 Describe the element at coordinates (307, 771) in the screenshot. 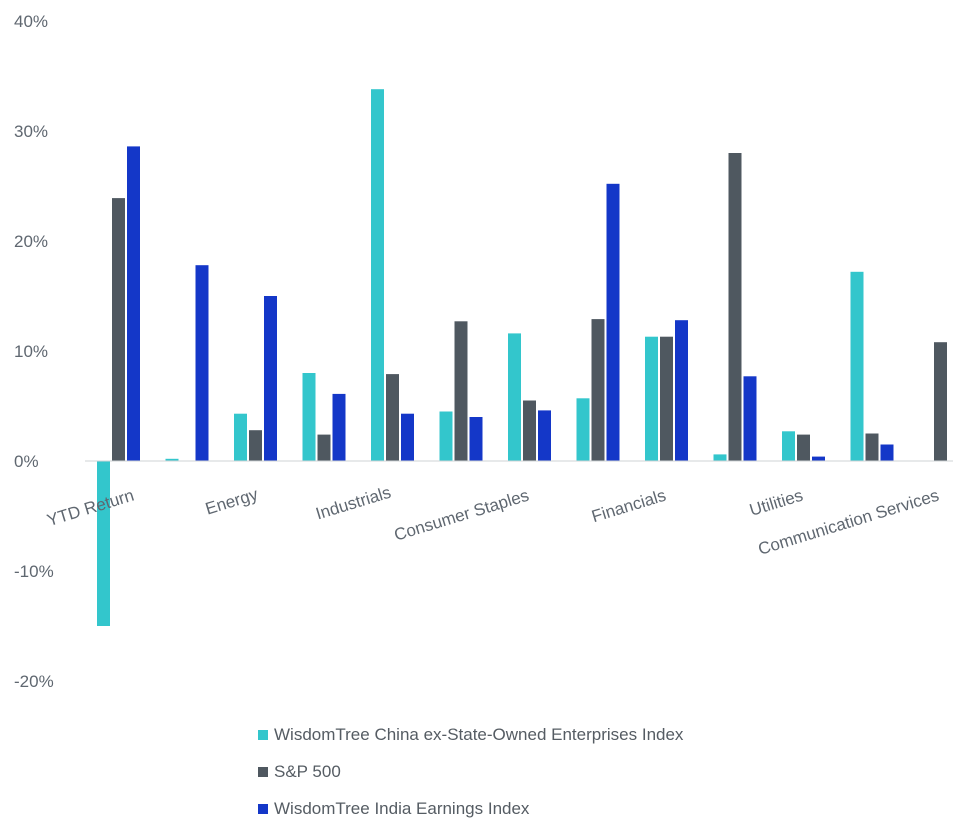

I see `legend-label: S&P 500` at that location.